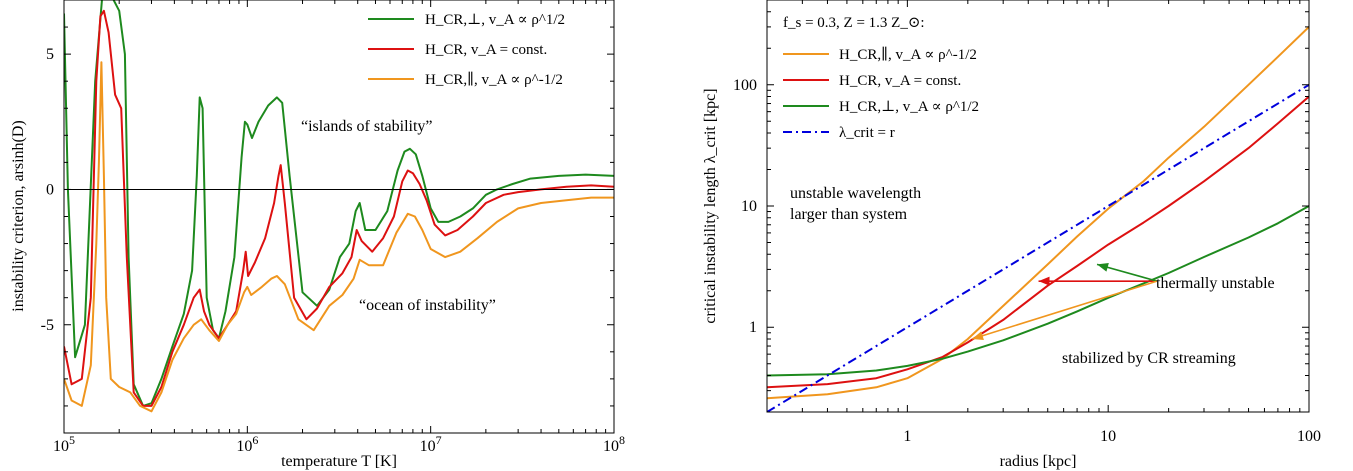 The height and width of the screenshot is (471, 1353). Describe the element at coordinates (749, 206) in the screenshot. I see `right-y-tick-label: 10` at that location.